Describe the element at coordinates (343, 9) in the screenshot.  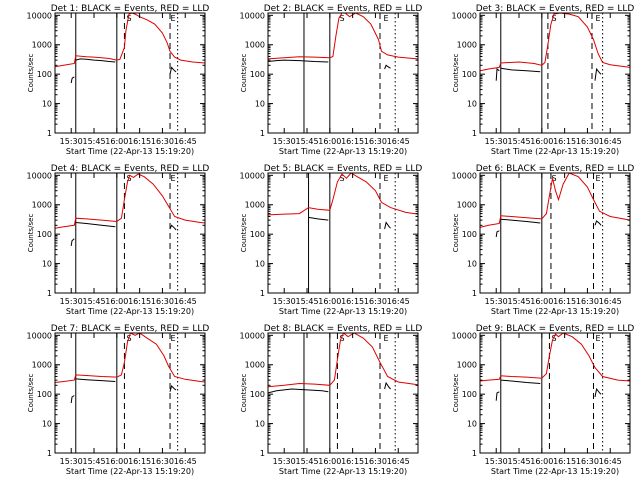
I see `chart-title: Det 2: BLACK = Events, RED = LLD` at that location.